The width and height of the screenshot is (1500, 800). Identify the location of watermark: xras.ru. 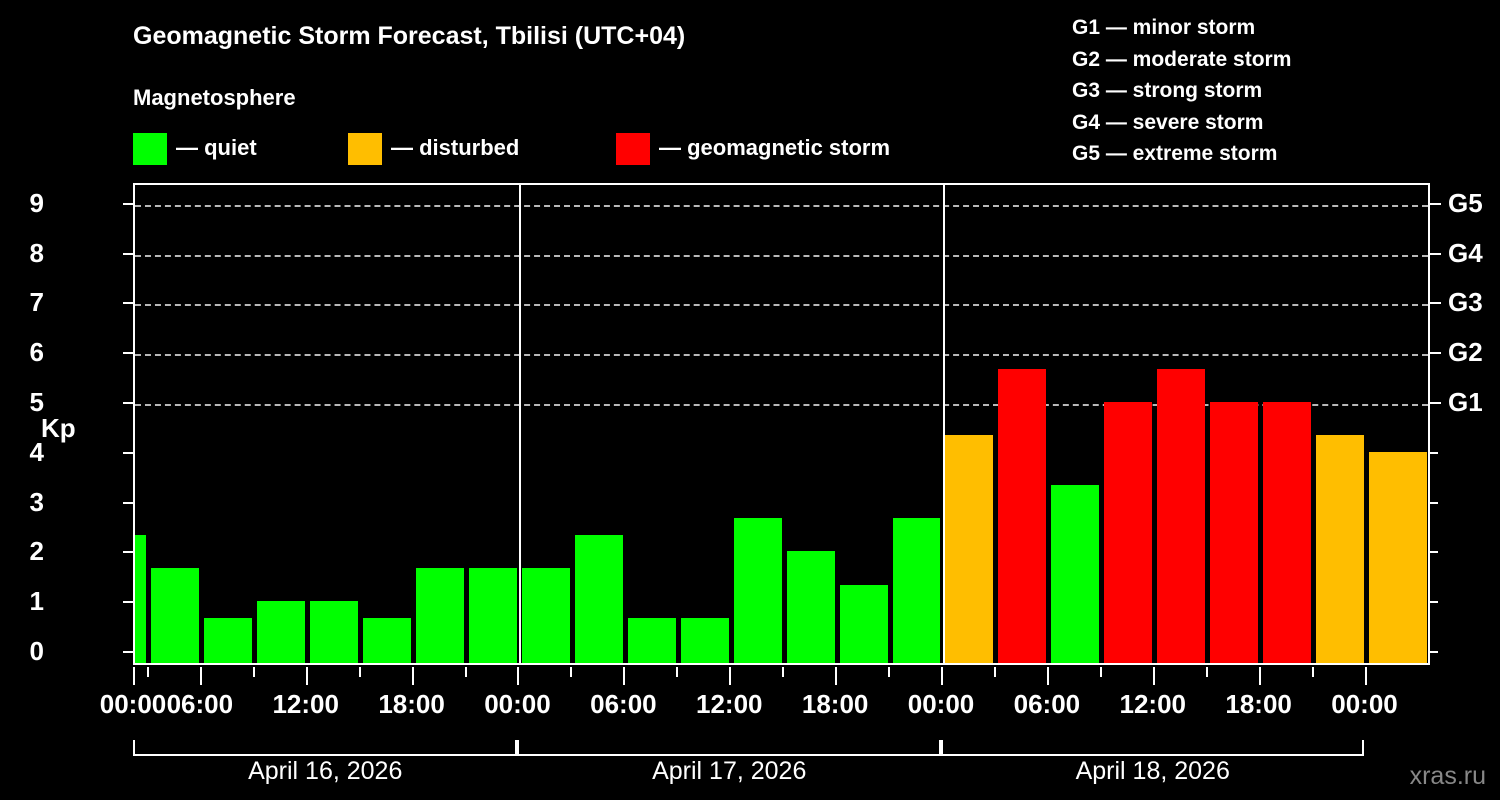
(1447, 776).